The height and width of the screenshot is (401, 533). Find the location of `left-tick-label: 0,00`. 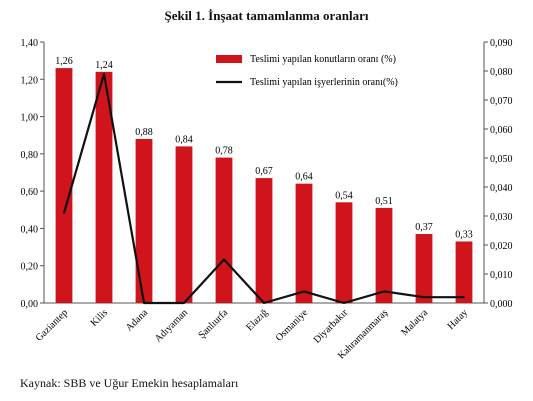

left-tick-label: 0,00 is located at coordinates (30, 304).